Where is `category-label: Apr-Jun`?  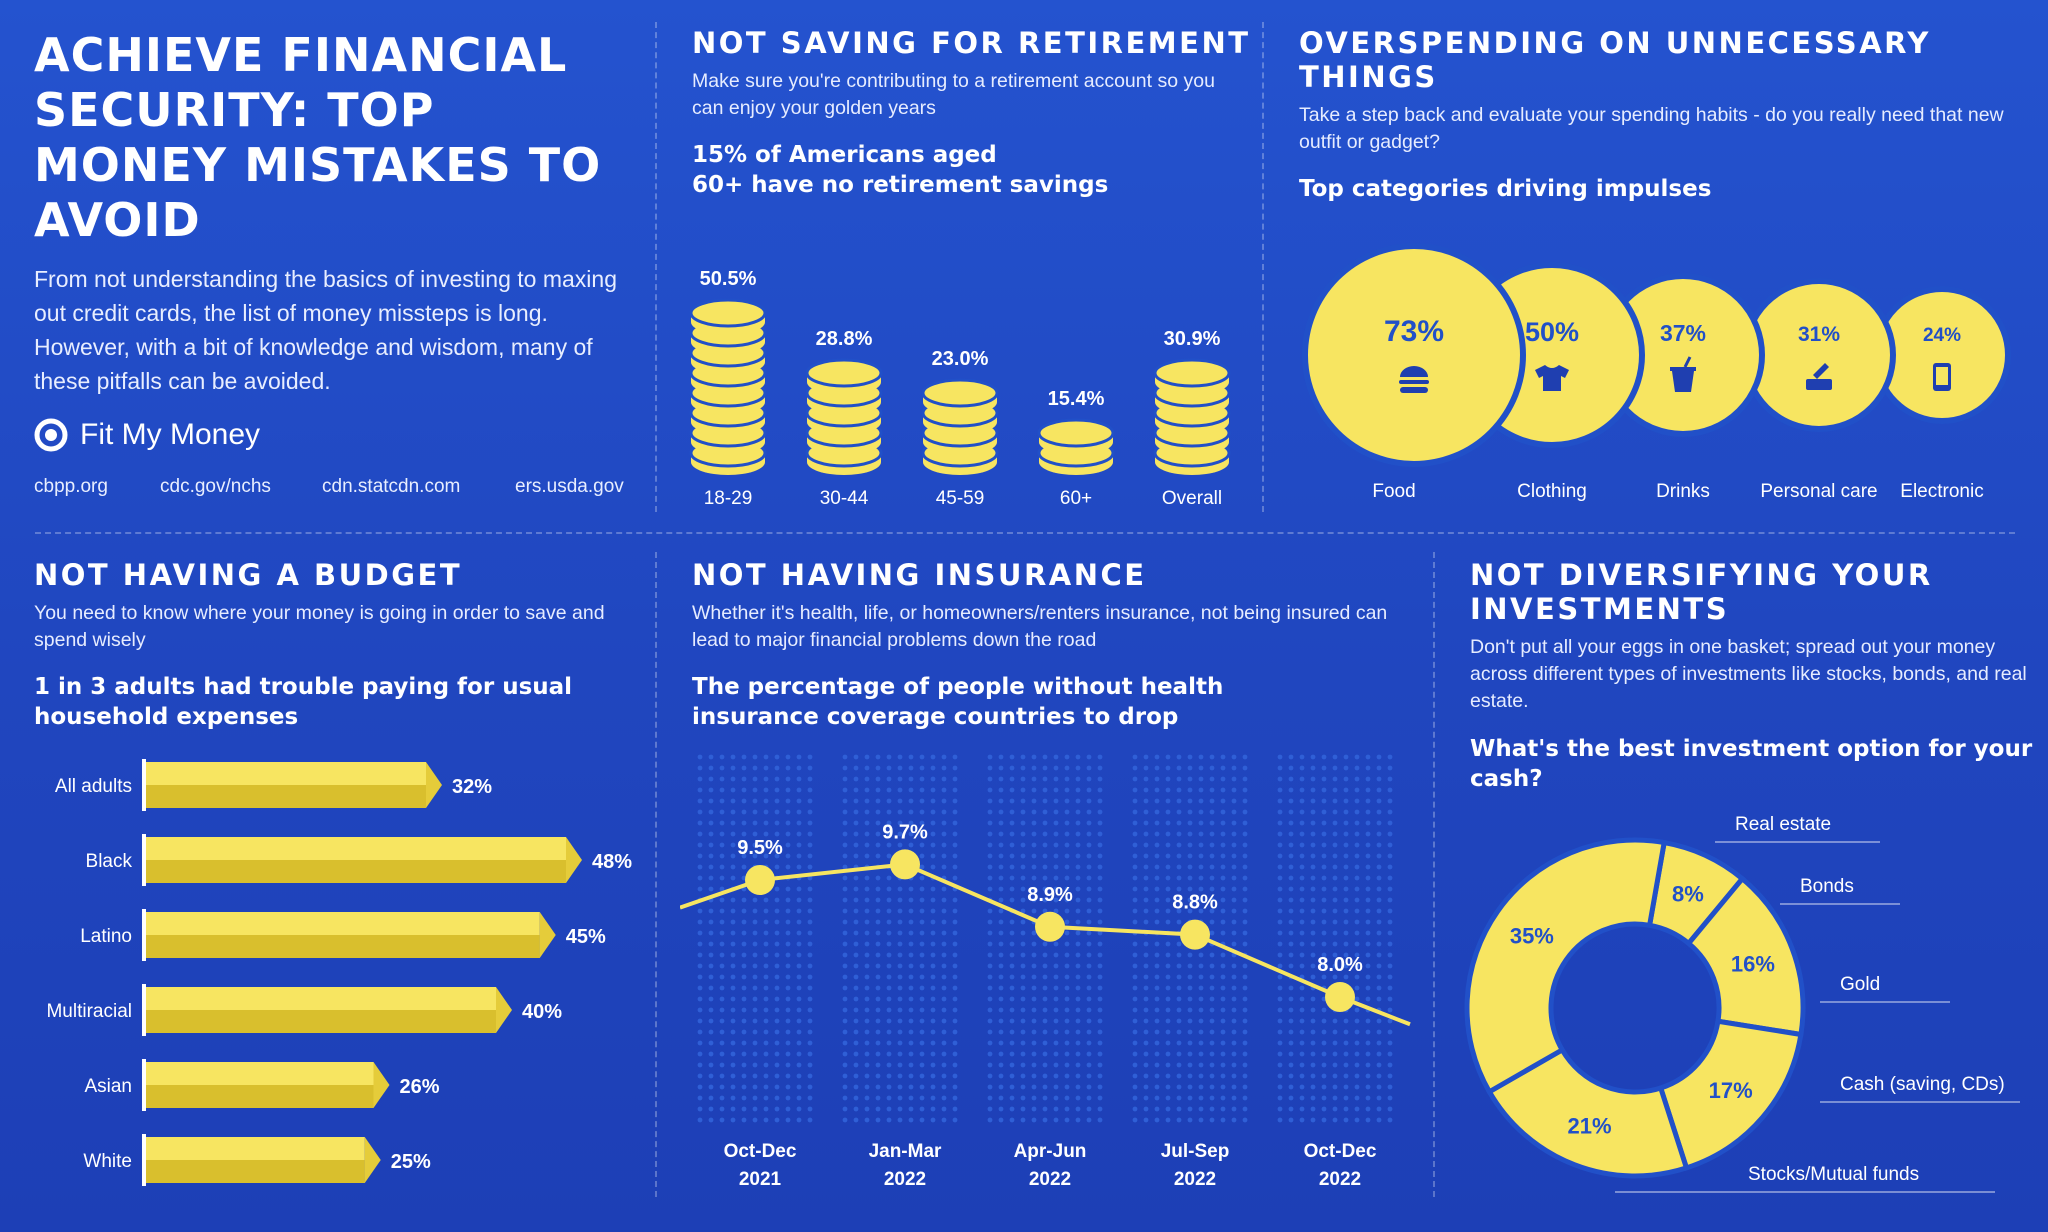
category-label: Apr-Jun is located at coordinates (1050, 1151).